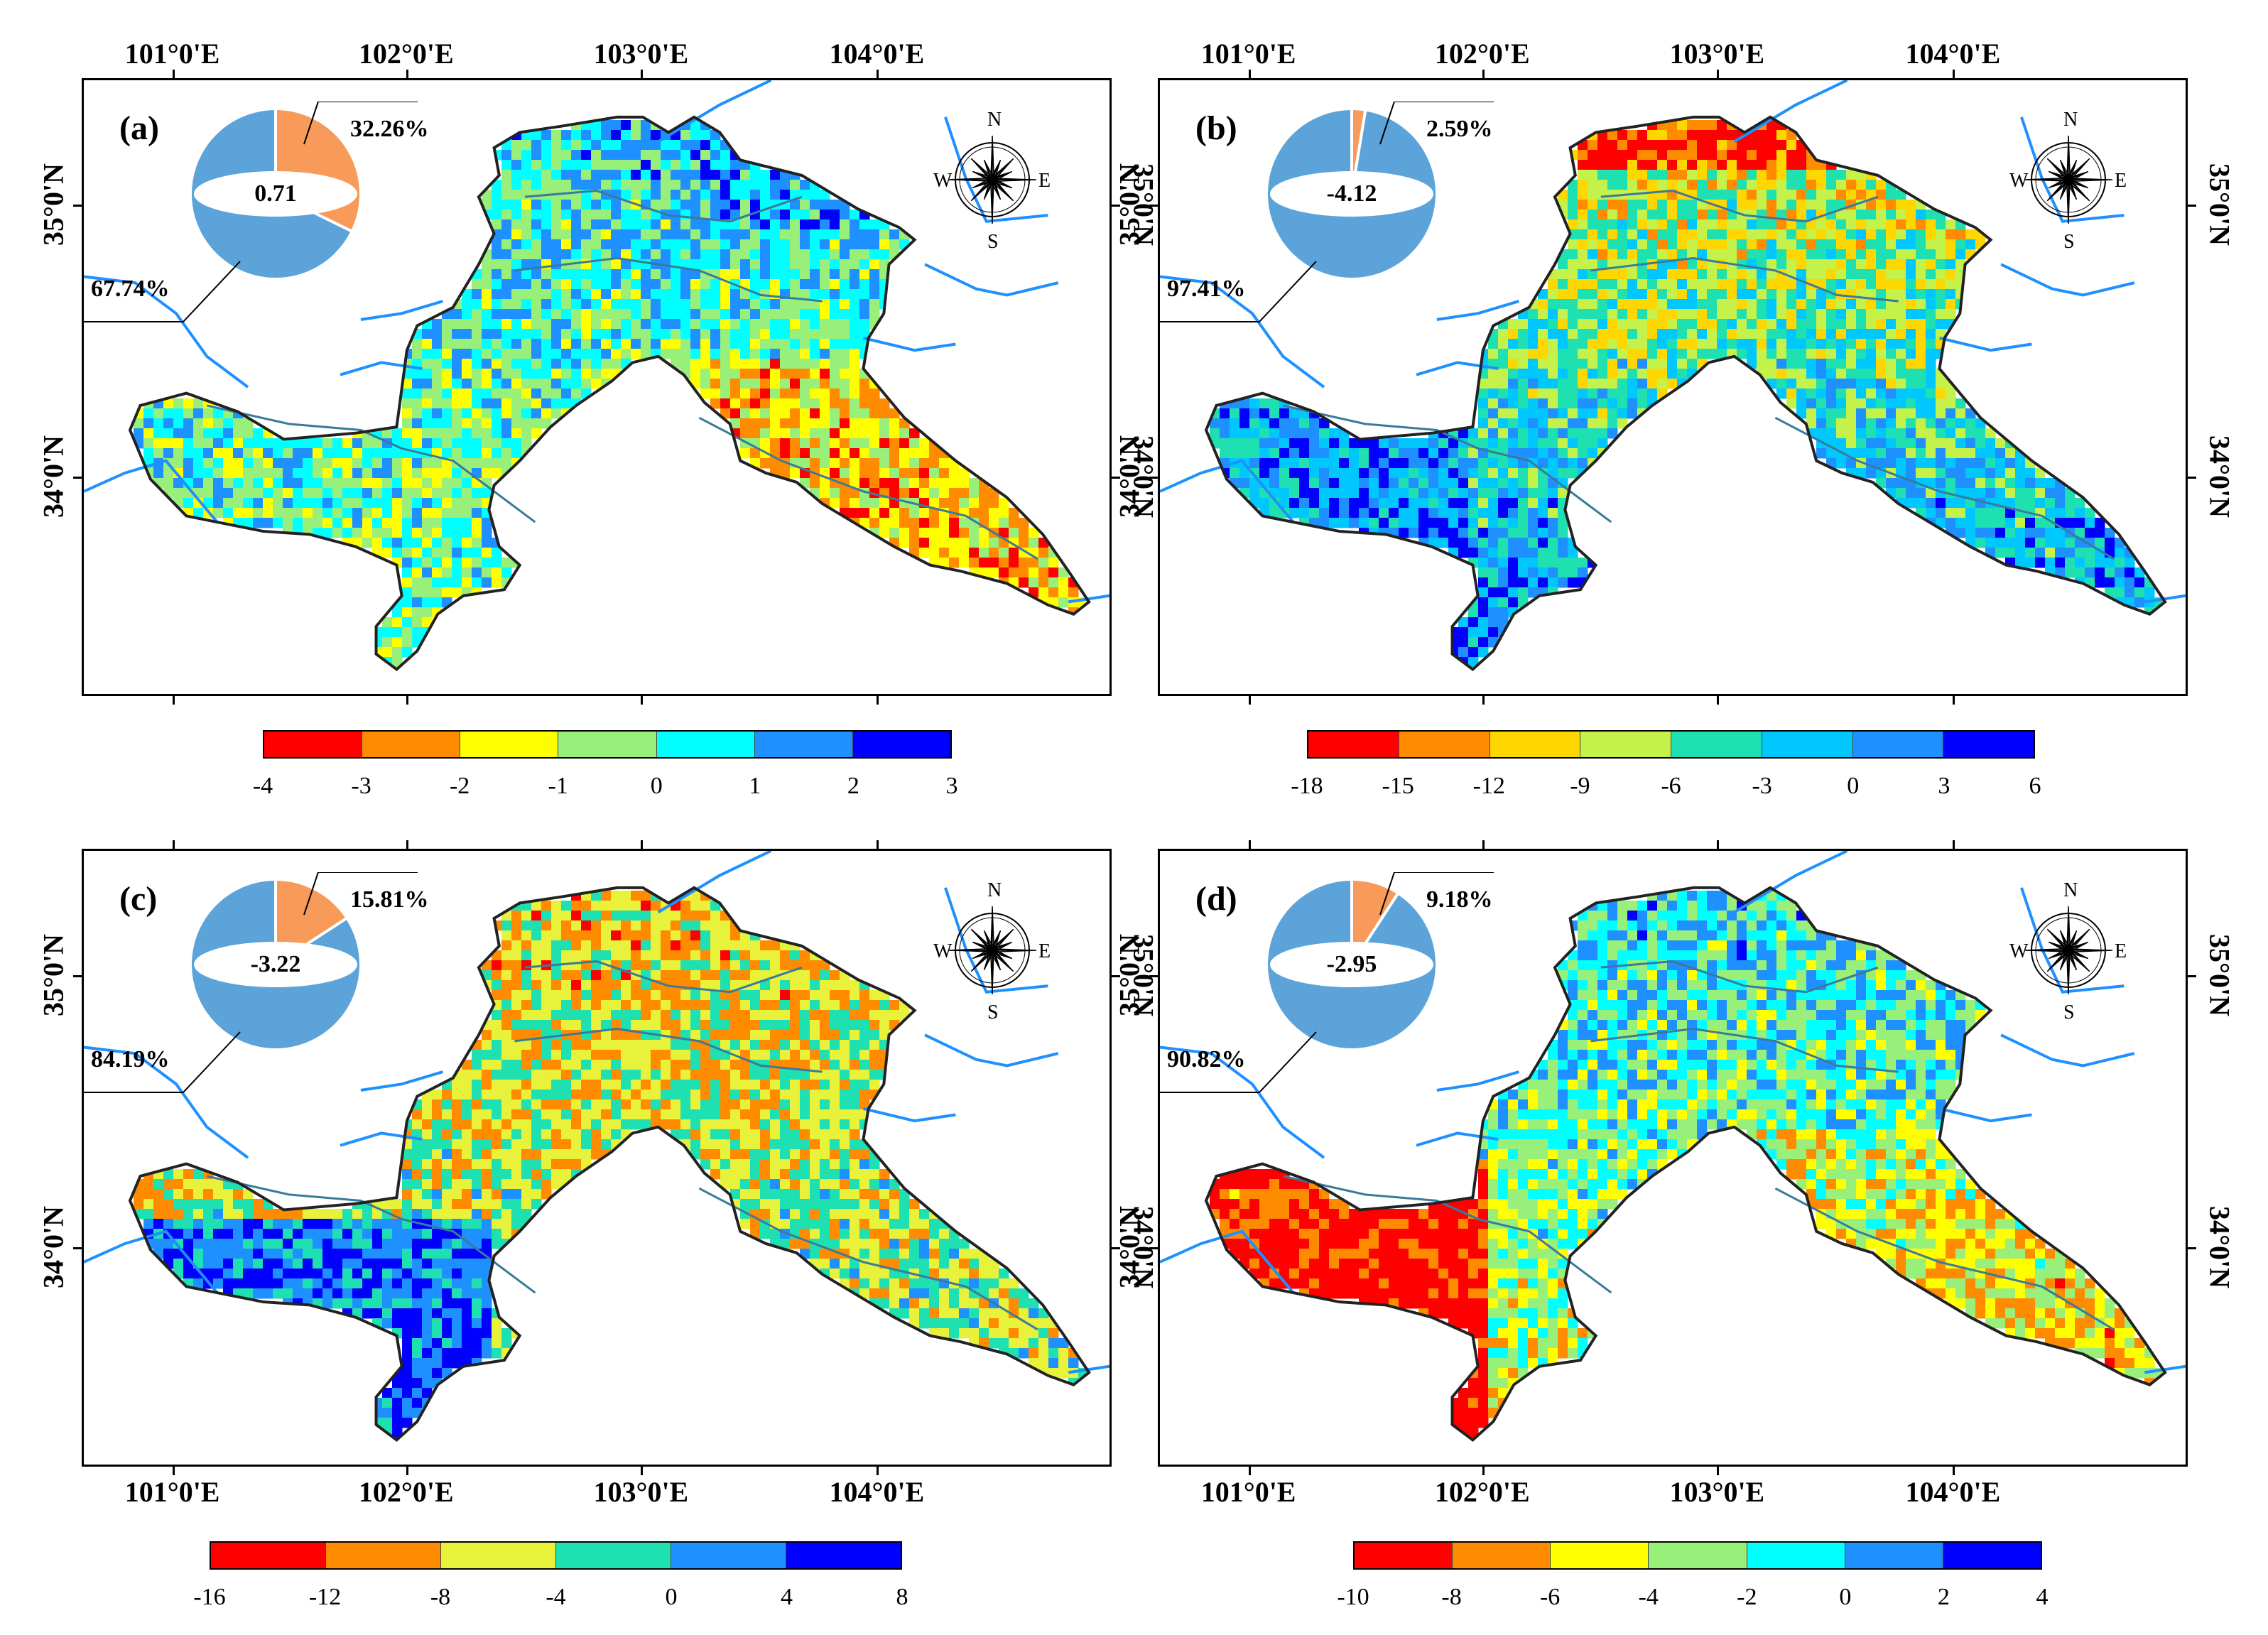 The image size is (2268, 1635). What do you see at coordinates (389, 129) in the screenshot?
I see `pie-positive-percent: 32.26%` at bounding box center [389, 129].